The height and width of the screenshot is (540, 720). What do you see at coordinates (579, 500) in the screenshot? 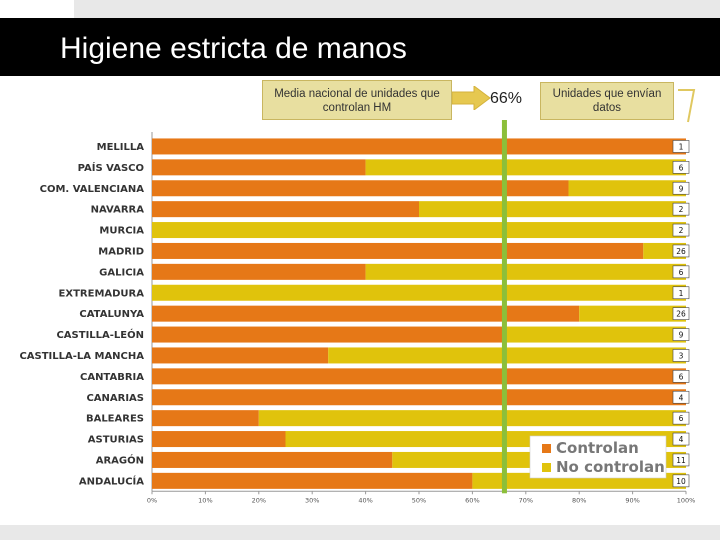
I see `x-tick-label: 80%` at bounding box center [579, 500].